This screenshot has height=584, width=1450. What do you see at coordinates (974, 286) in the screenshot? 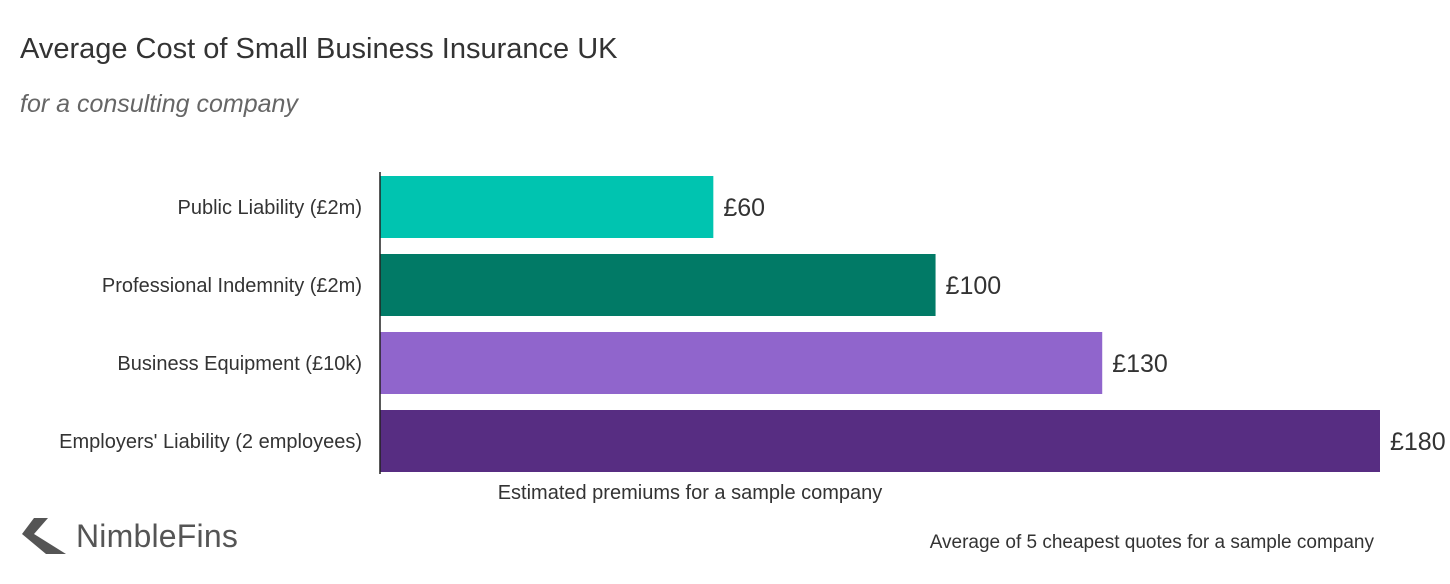
I see `data-label: £100` at bounding box center [974, 286].